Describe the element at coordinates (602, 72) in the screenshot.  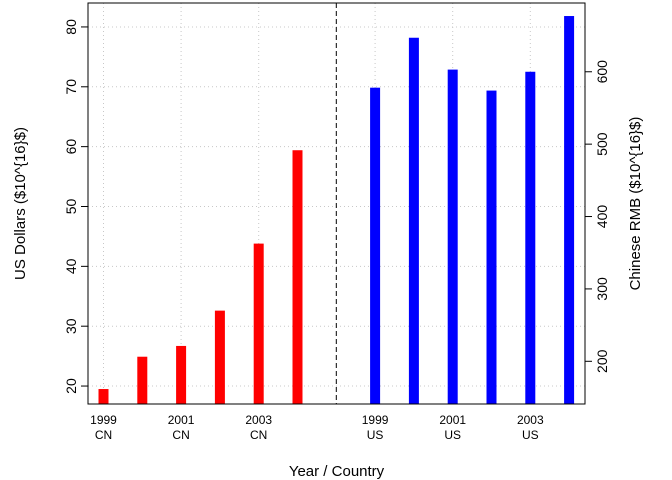
I see `right-tick-label: 600` at that location.